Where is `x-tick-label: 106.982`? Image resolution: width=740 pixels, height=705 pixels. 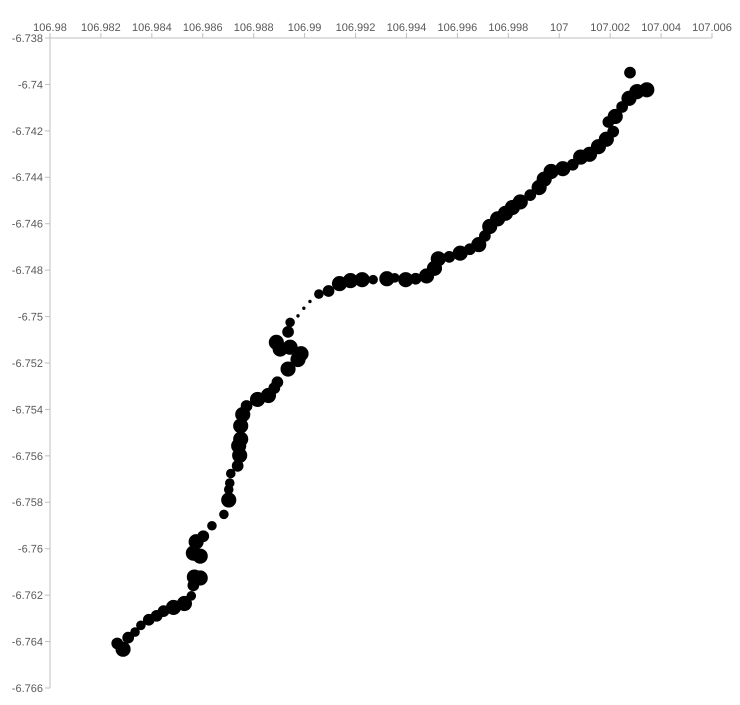 x-tick-label: 106.982 is located at coordinates (101, 28).